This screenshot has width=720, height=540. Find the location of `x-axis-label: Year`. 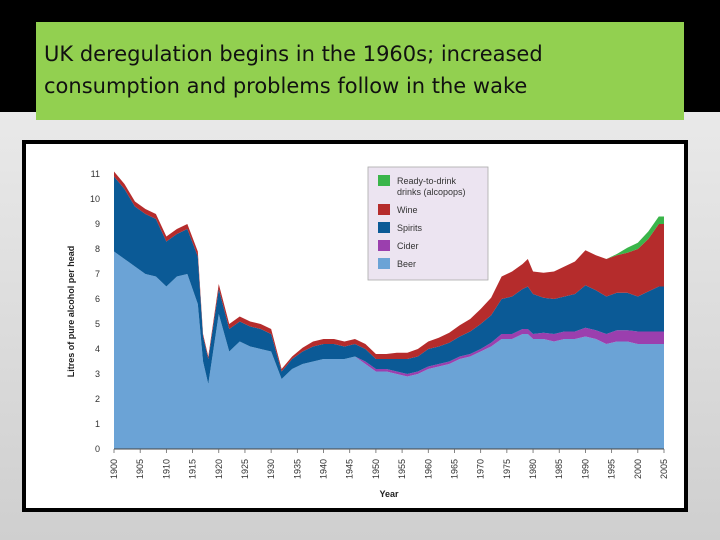

x-axis-label: Year is located at coordinates (389, 494).